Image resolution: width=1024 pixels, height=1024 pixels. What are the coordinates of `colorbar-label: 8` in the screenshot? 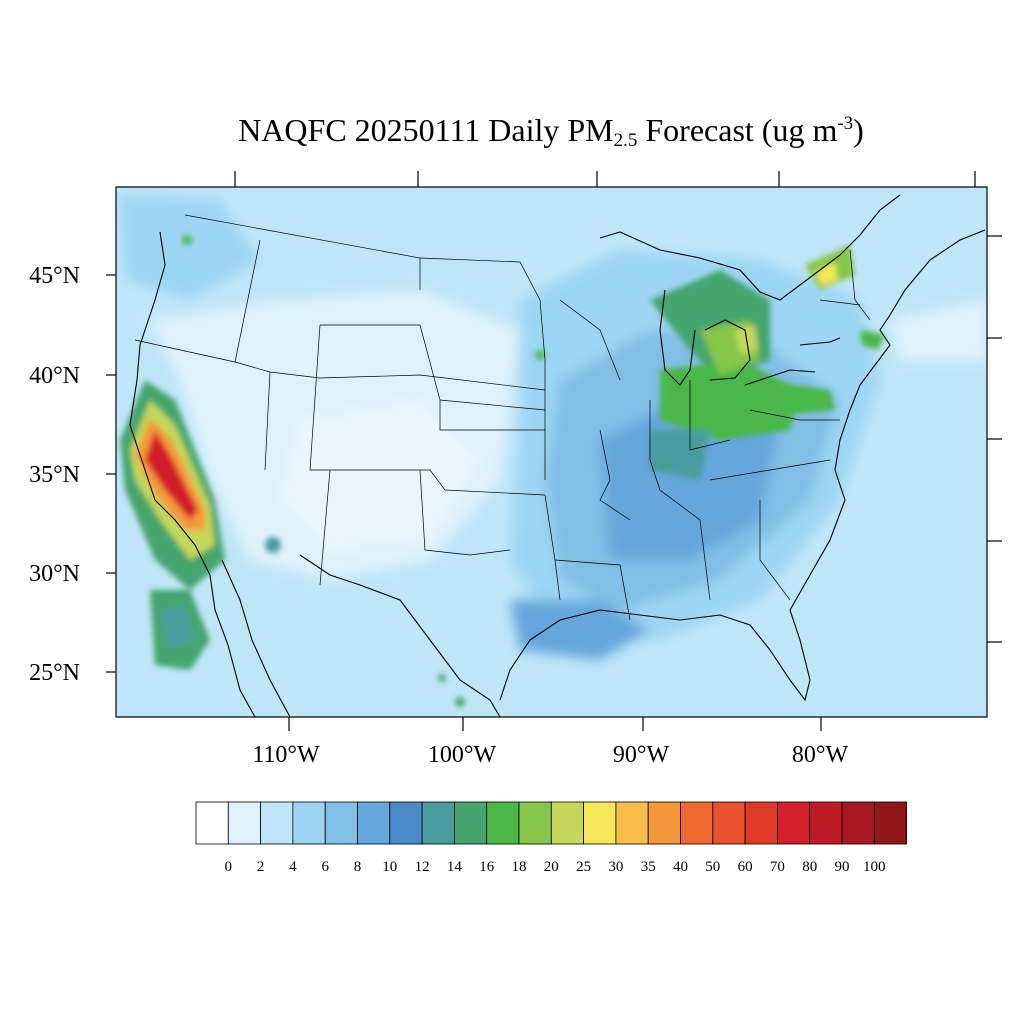 It's located at (358, 867).